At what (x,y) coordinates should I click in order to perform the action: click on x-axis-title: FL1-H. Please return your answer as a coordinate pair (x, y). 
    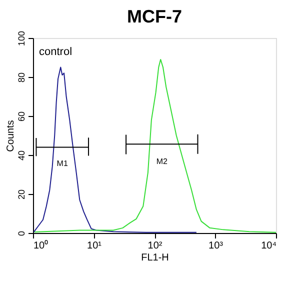
    Looking at the image, I should click on (155, 258).